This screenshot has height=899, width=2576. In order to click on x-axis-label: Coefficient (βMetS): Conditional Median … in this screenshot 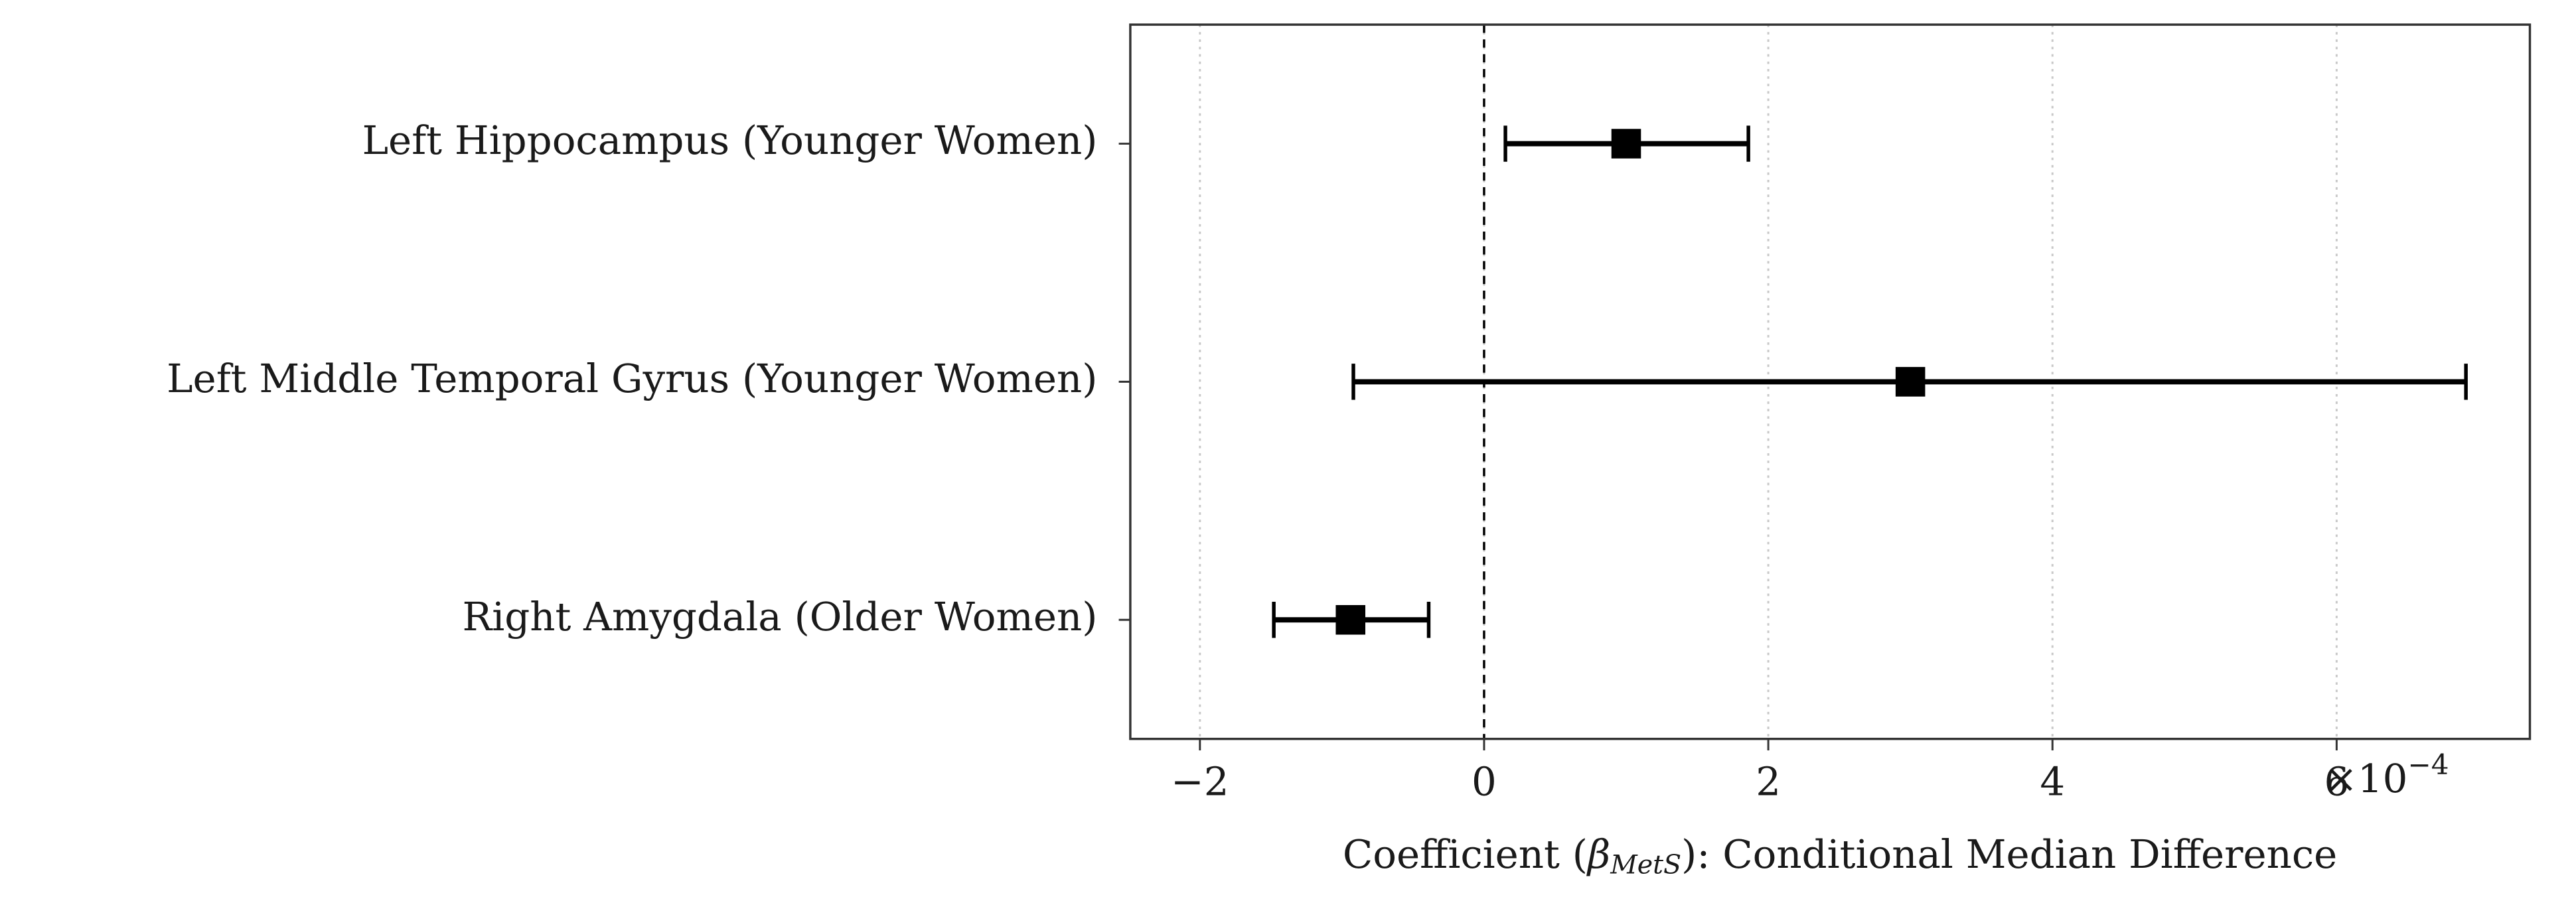, I will do `click(1840, 855)`.